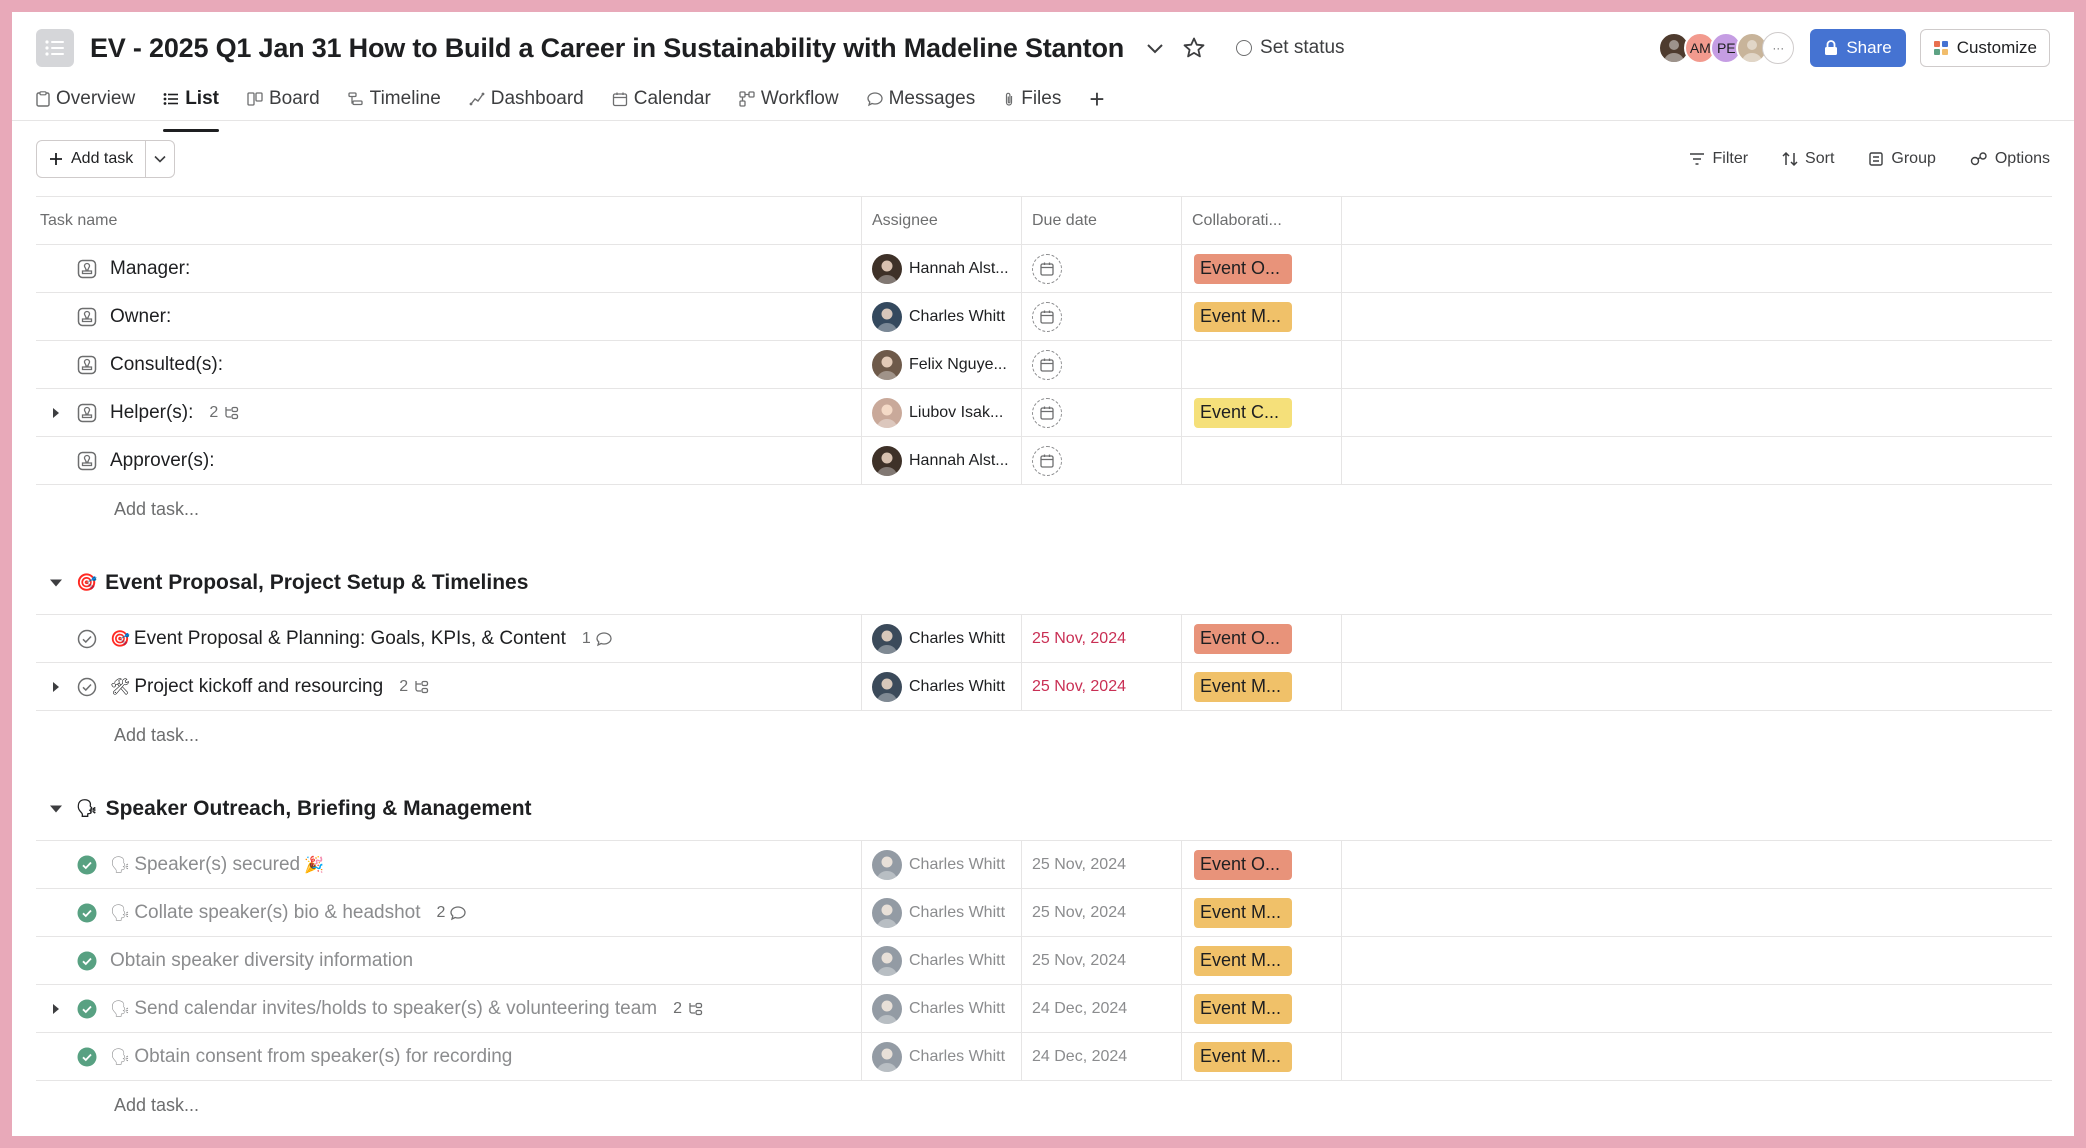 The image size is (2086, 1148). I want to click on tab-list: List, so click(191, 106).